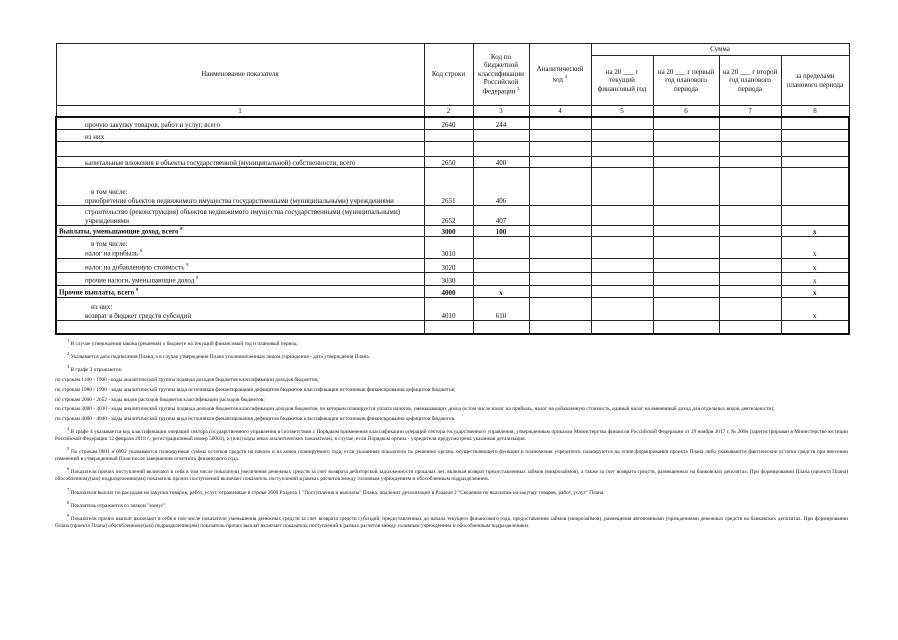  I want to click on cell-kbk: x, so click(501, 291).